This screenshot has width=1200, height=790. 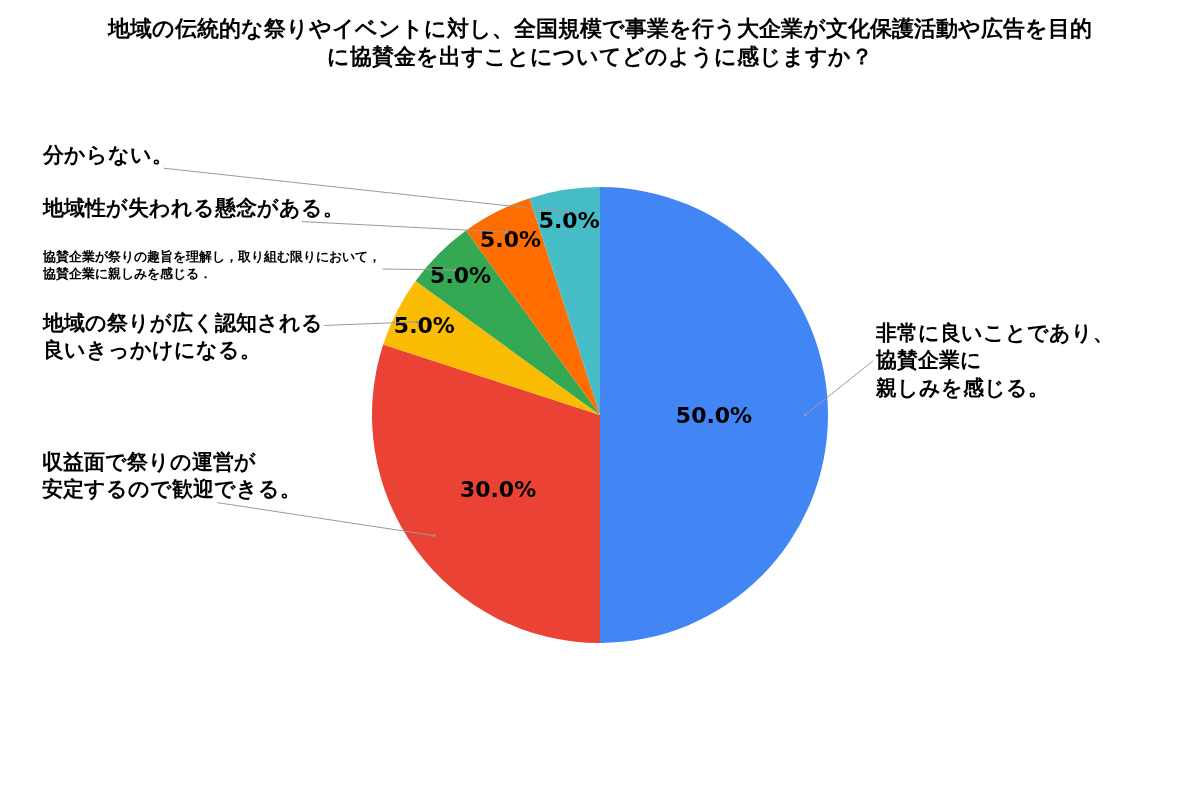 I want to click on slice-label: 地域性が失われる懸念がある。, so click(x=193, y=208).